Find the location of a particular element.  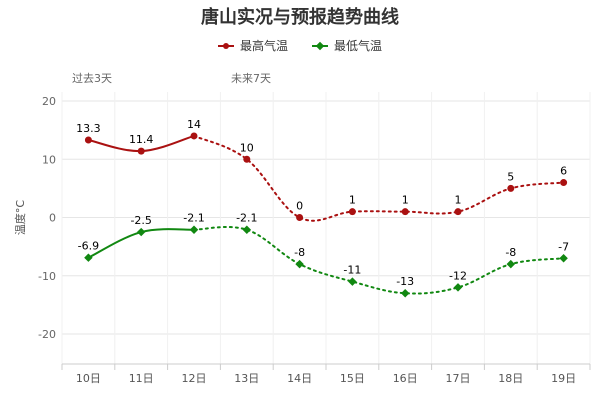

y-tick-label: -10 is located at coordinates (47, 276).